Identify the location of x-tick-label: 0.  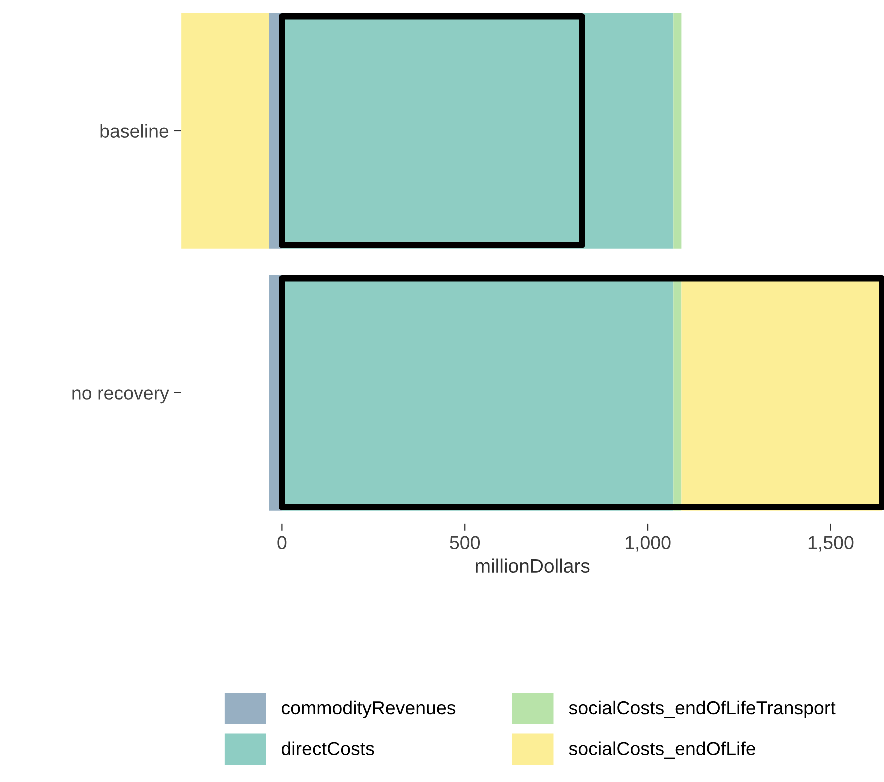
(282, 543).